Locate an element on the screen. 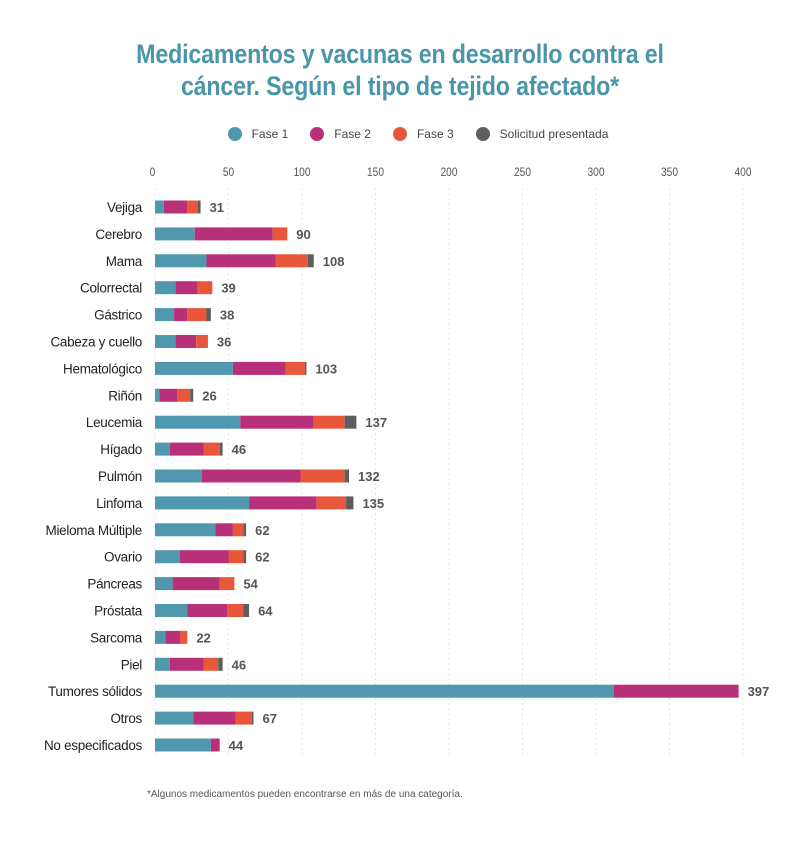  x-axis: 0 50 100 150 200 250 300 350 400 is located at coordinates (451, 172).